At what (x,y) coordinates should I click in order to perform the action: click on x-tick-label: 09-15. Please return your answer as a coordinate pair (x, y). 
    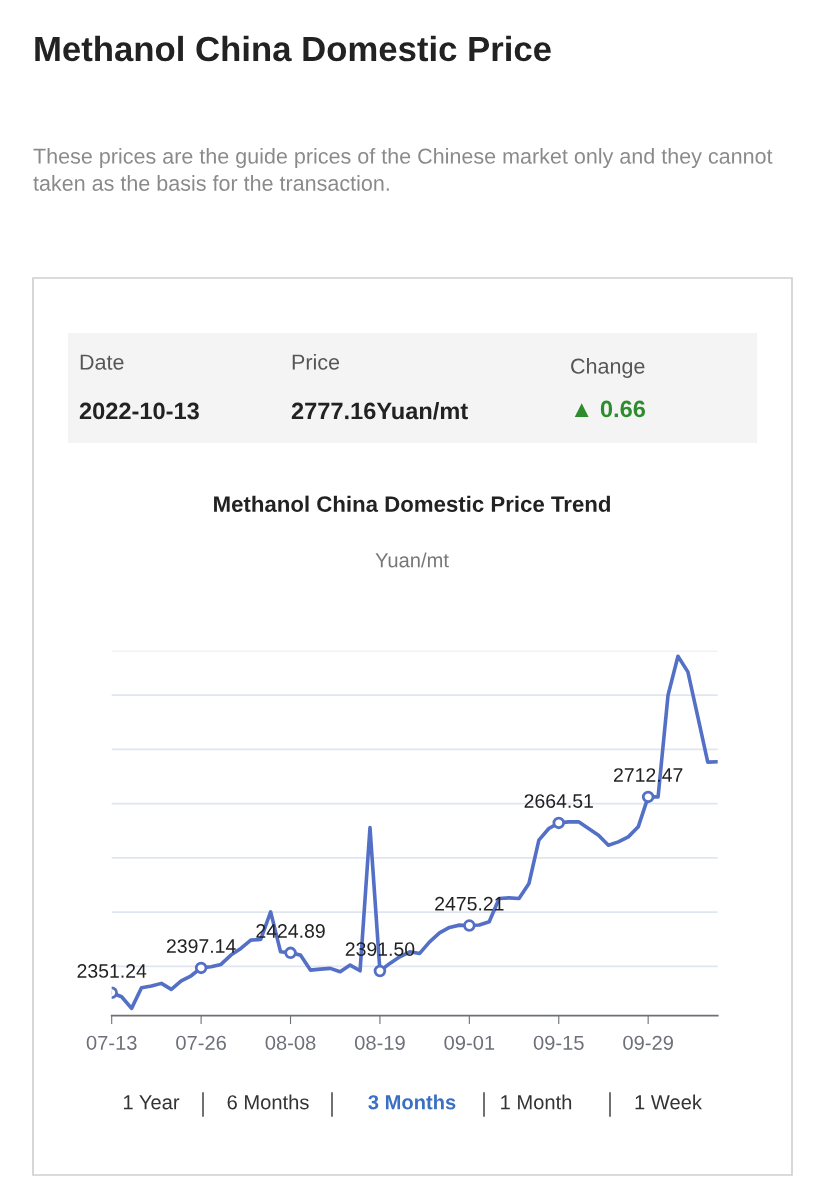
    Looking at the image, I should click on (558, 1042).